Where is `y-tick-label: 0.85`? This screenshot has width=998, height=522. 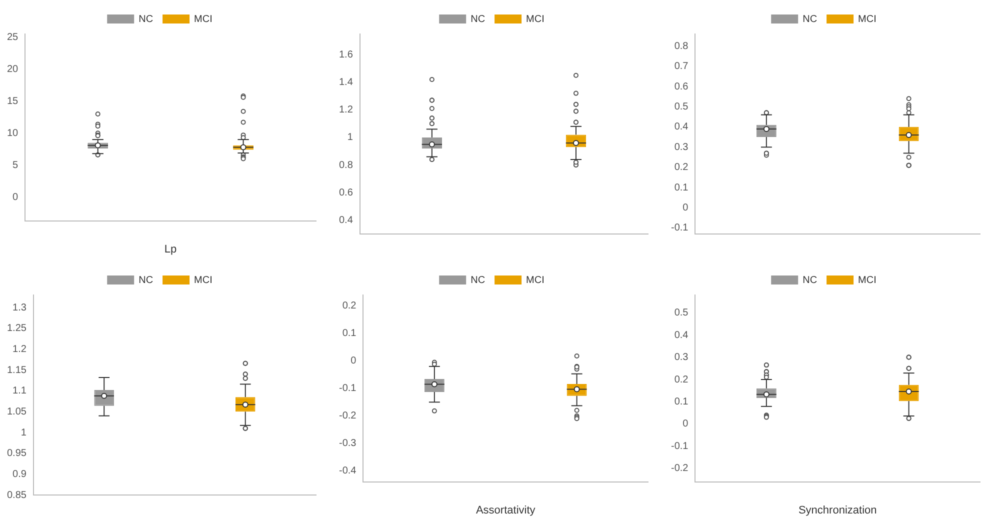
y-tick-label: 0.85 is located at coordinates (16, 495).